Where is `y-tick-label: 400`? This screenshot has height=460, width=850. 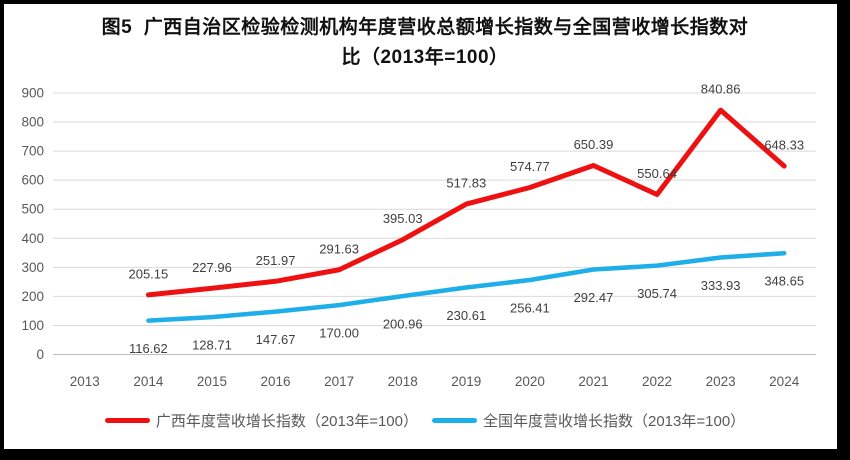 y-tick-label: 400 is located at coordinates (32, 238).